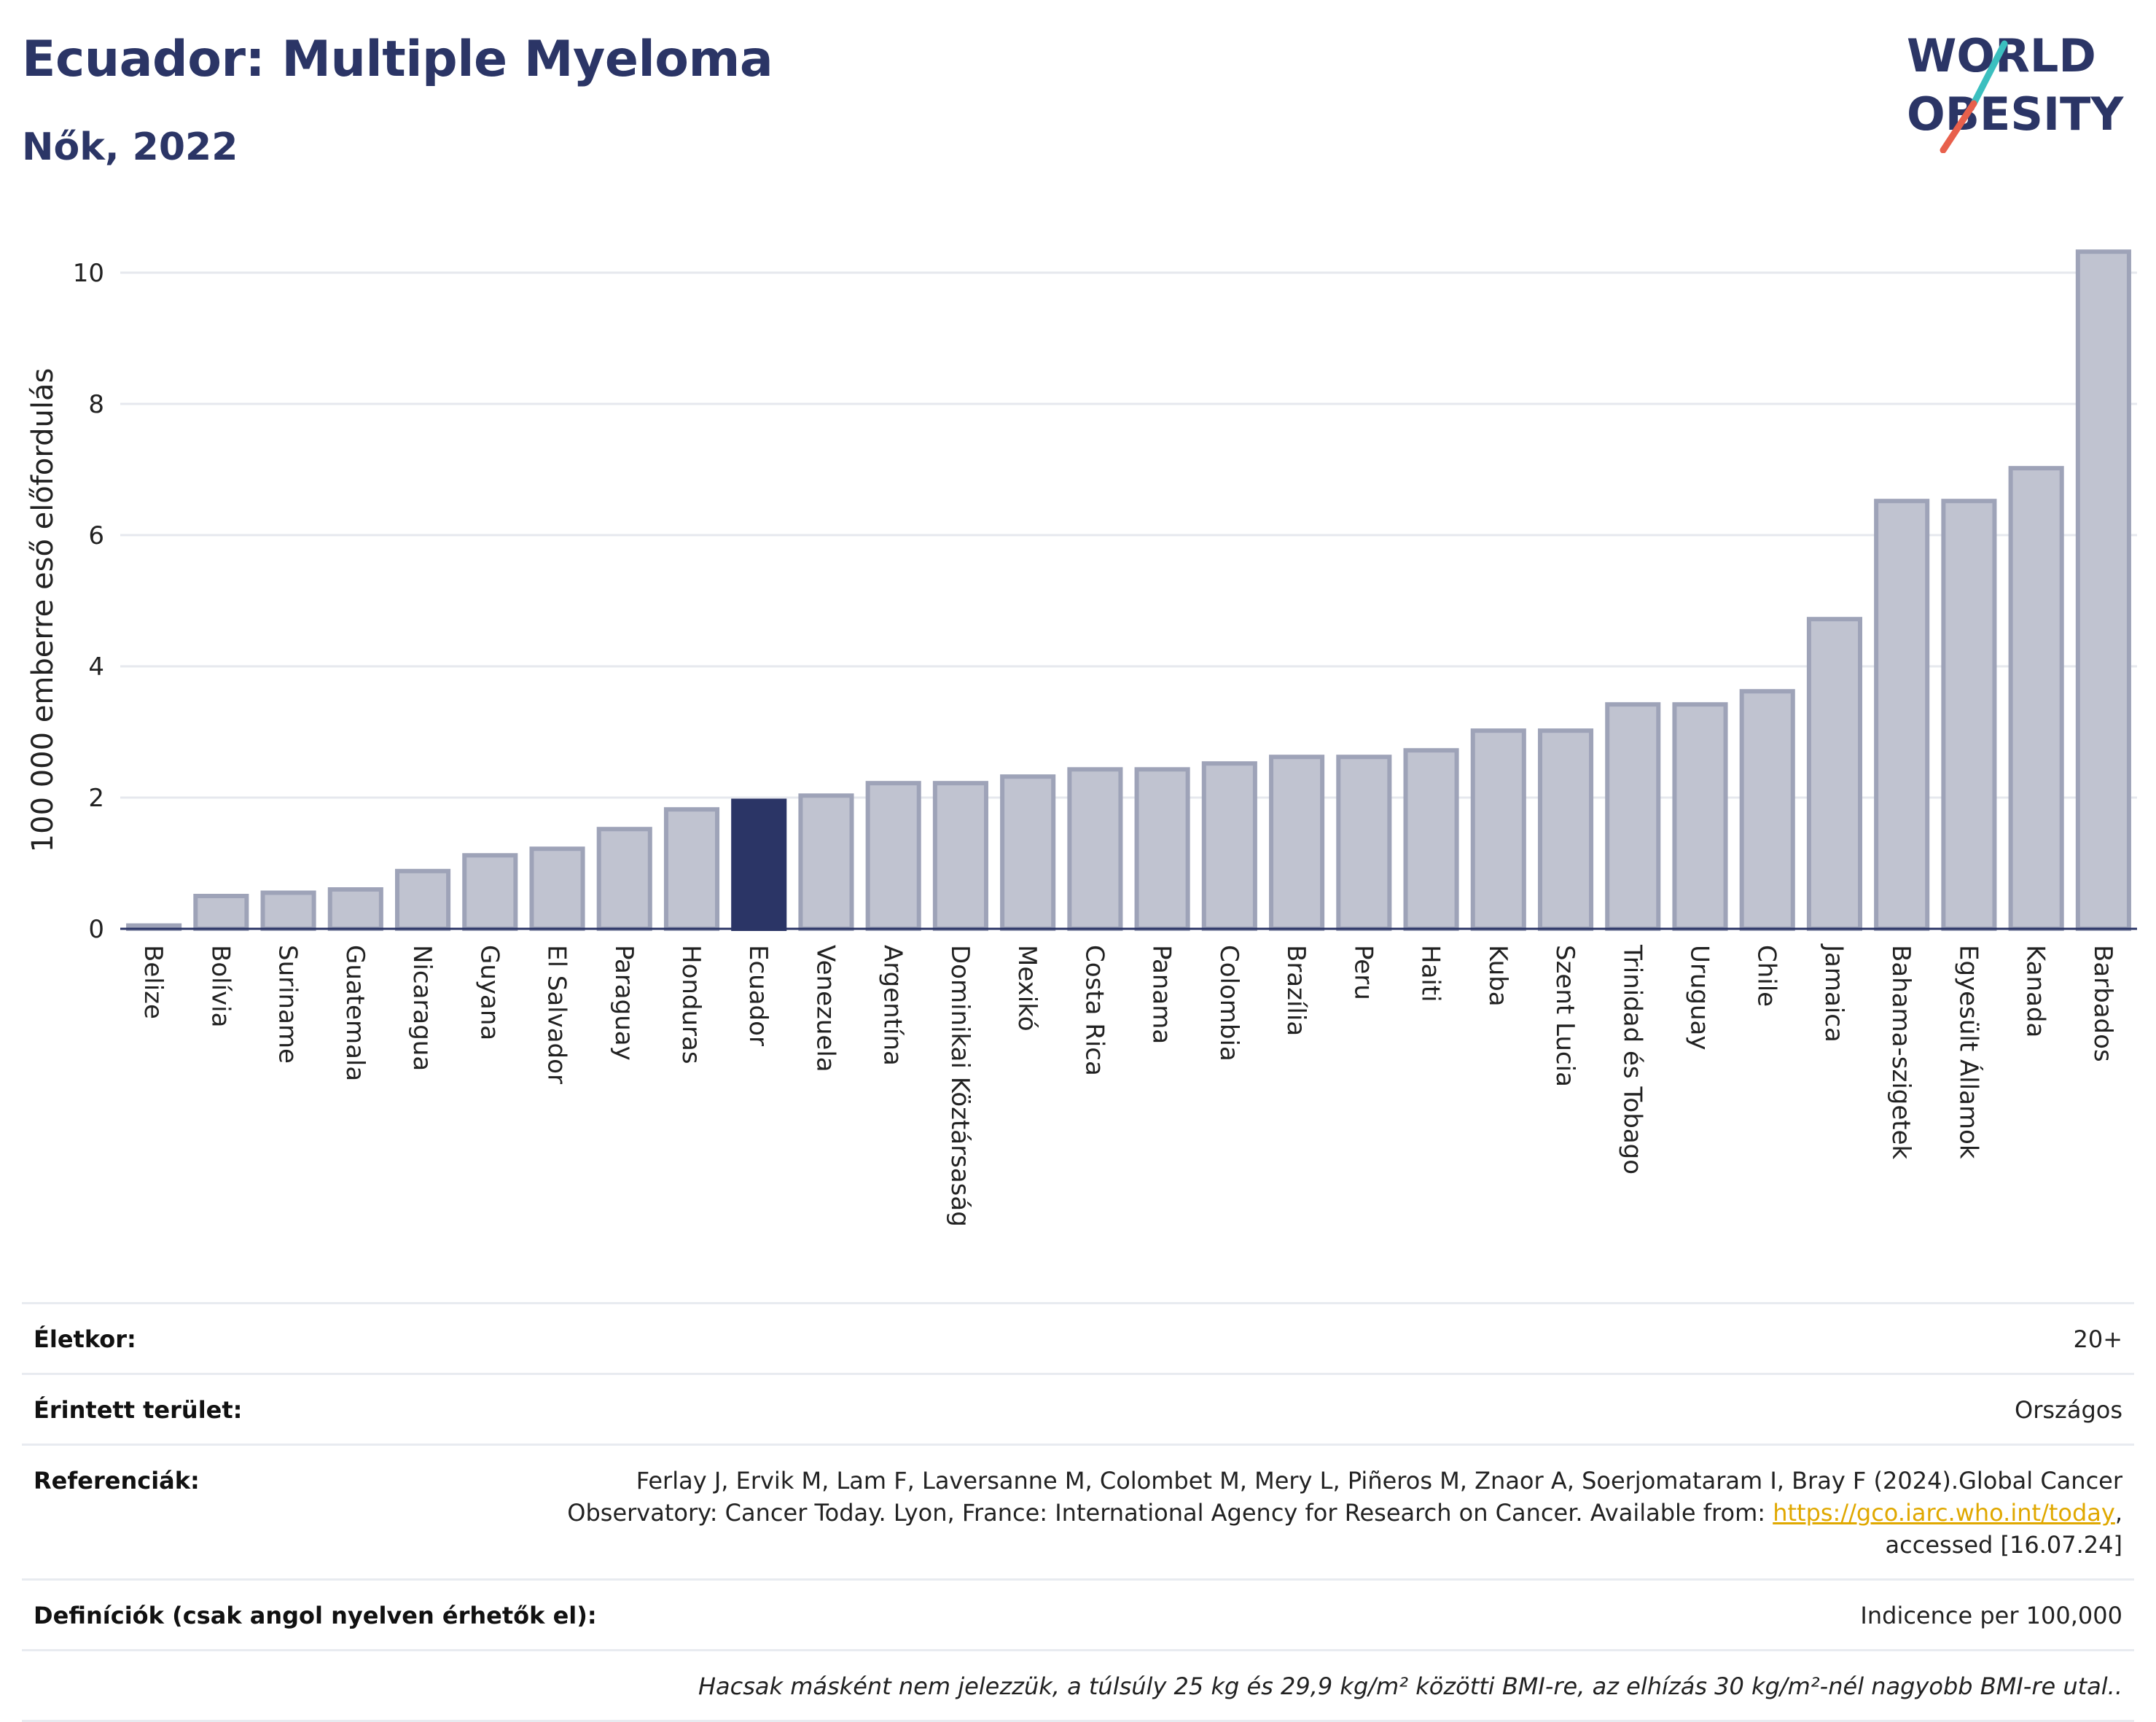  I want to click on x-tick-label: Panama, so click(1162, 995).